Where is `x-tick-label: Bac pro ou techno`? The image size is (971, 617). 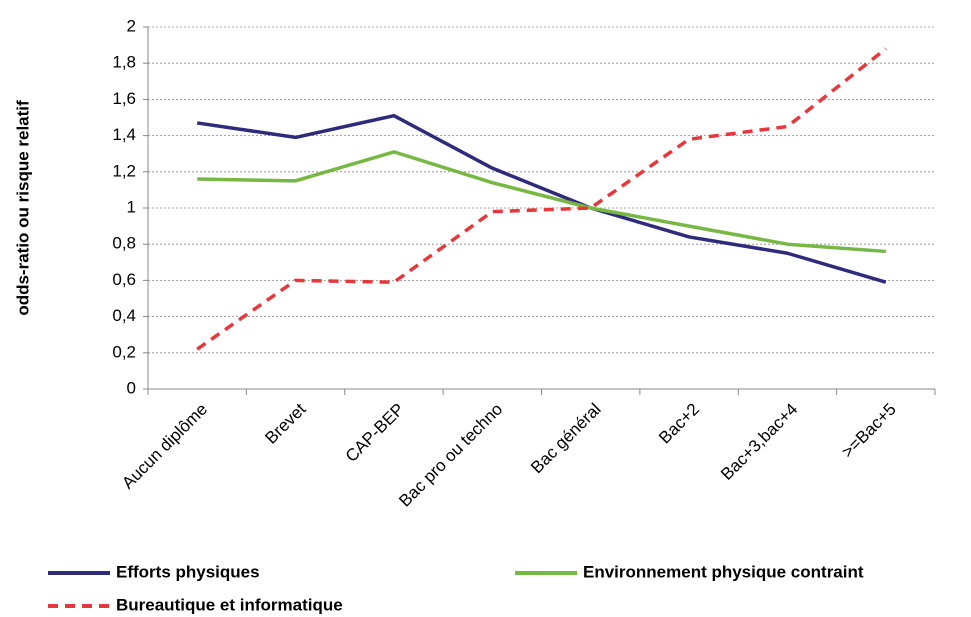 x-tick-label: Bac pro ou techno is located at coordinates (450, 455).